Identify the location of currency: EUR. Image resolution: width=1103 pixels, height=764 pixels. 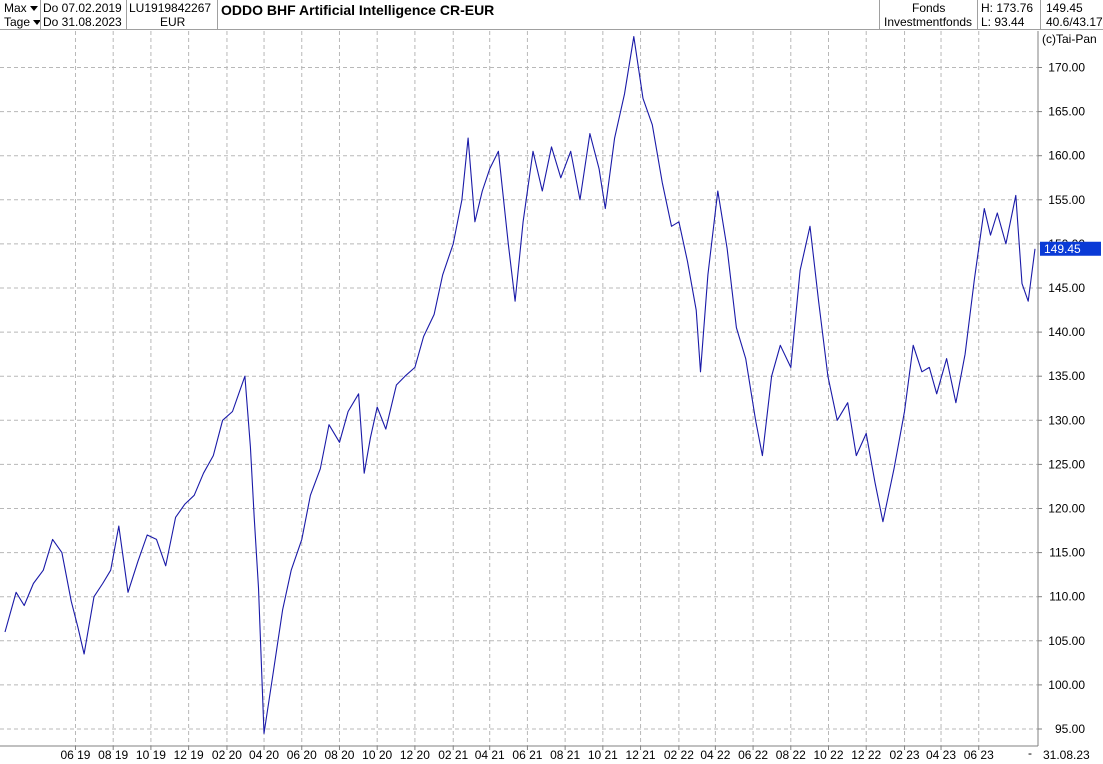
(173, 22).